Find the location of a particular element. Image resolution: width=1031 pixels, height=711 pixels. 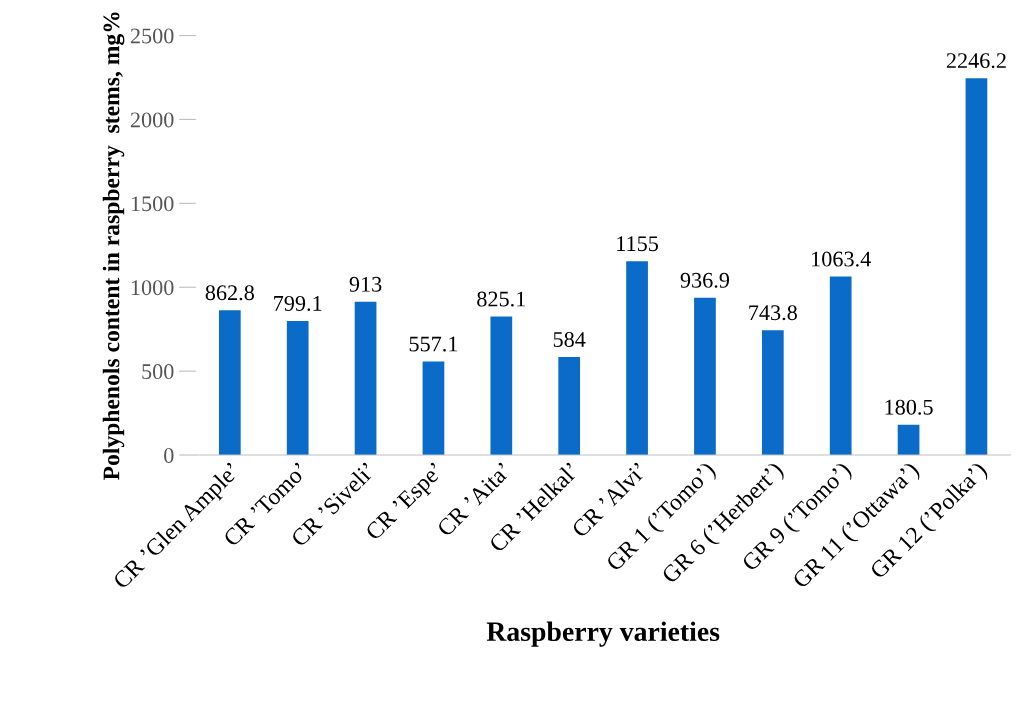

data-label: 1063.4 is located at coordinates (841, 259).